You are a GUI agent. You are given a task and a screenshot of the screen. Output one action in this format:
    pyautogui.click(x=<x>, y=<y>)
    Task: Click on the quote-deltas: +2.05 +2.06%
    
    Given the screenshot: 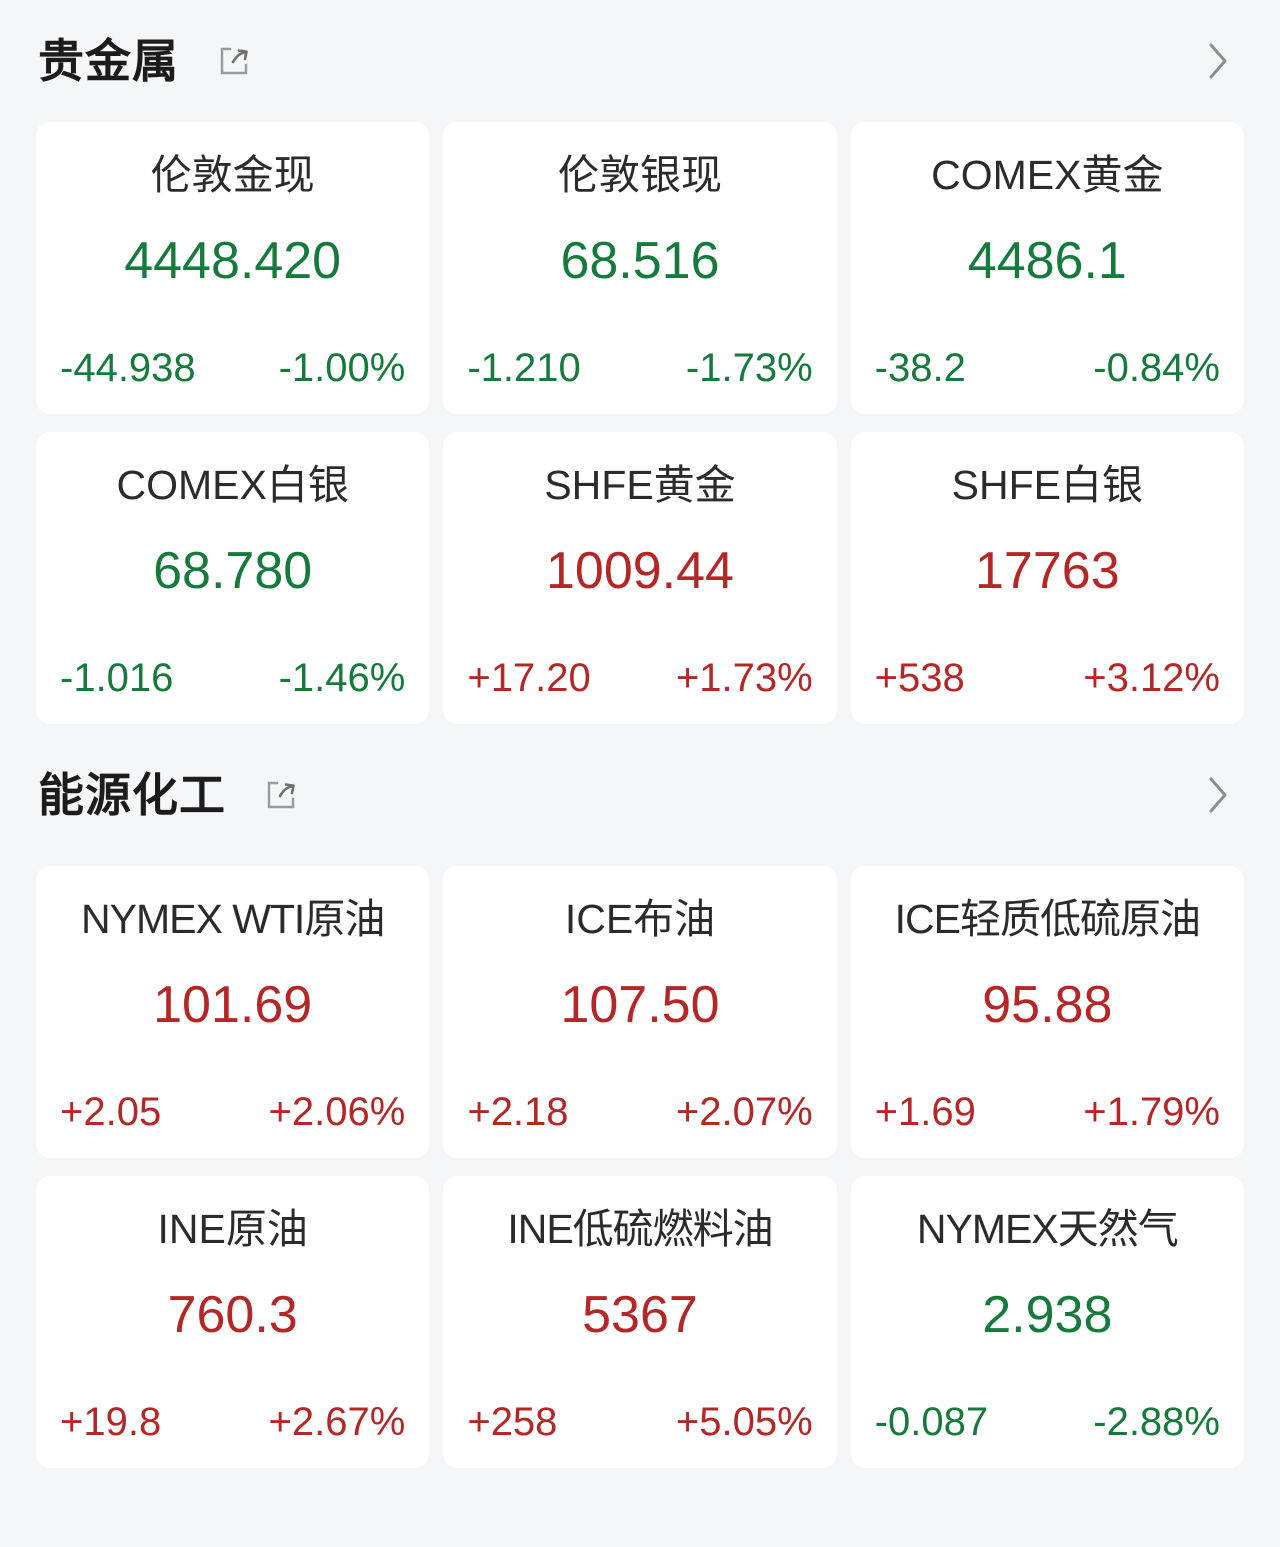 What is the action you would take?
    pyautogui.click(x=232, y=1112)
    